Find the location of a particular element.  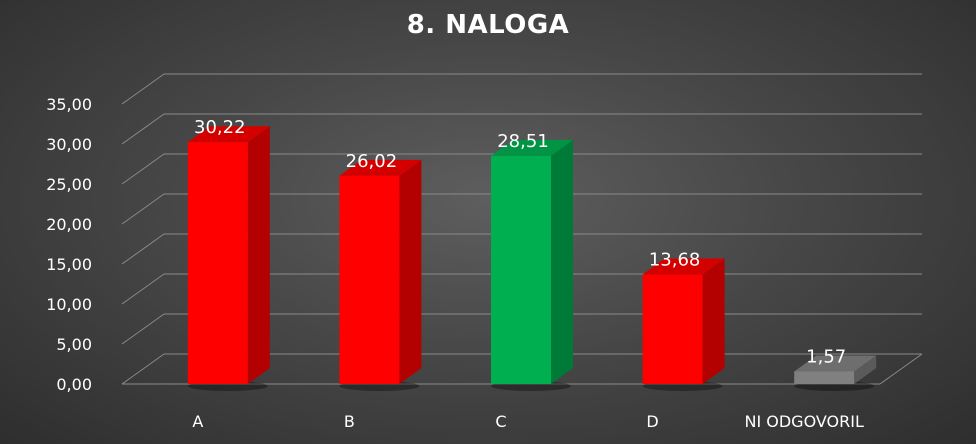

floor-edge-right is located at coordinates (901, 369).